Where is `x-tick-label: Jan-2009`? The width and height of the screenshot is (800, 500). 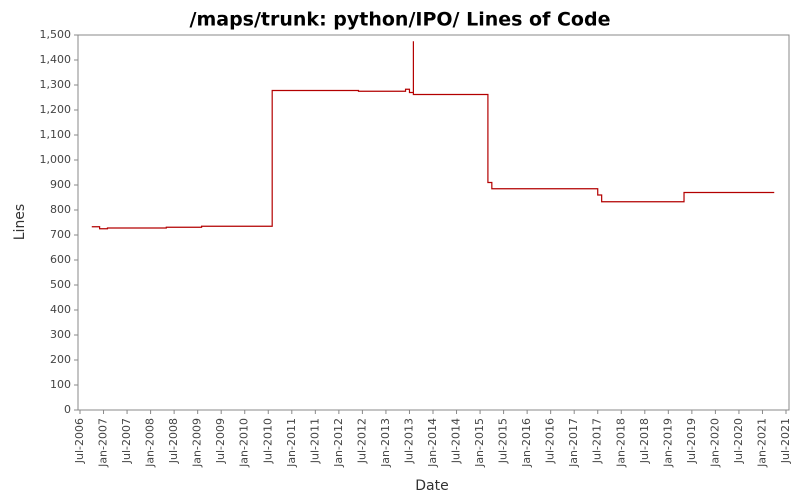
x-tick-label: Jan-2009 is located at coordinates (197, 443).